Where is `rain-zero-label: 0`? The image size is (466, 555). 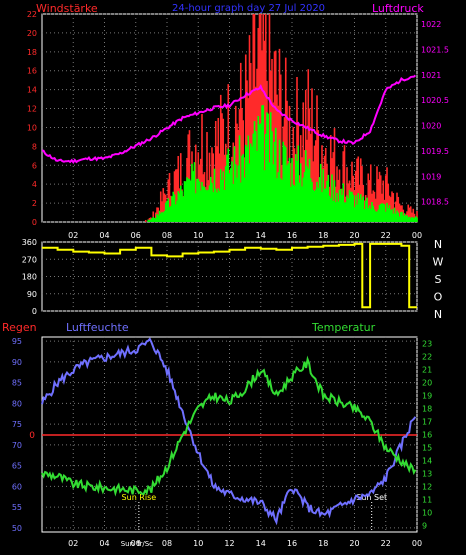 rain-zero-label: 0 is located at coordinates (32, 436).